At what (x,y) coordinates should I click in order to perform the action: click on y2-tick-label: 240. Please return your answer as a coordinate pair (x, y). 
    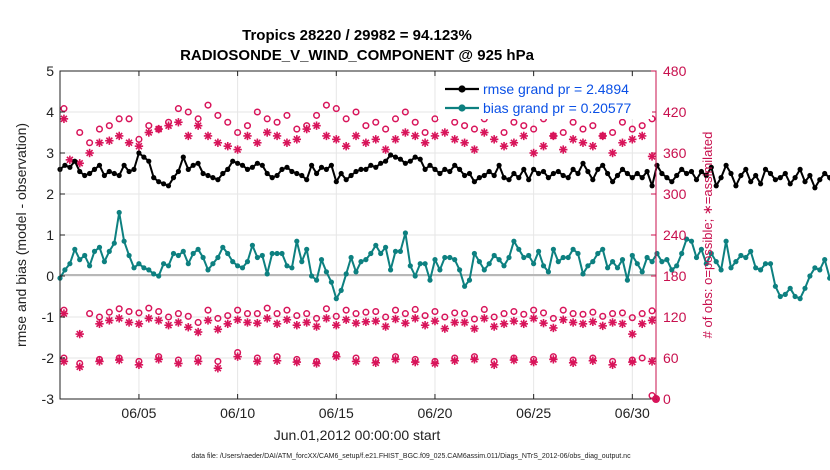
    Looking at the image, I should click on (675, 235).